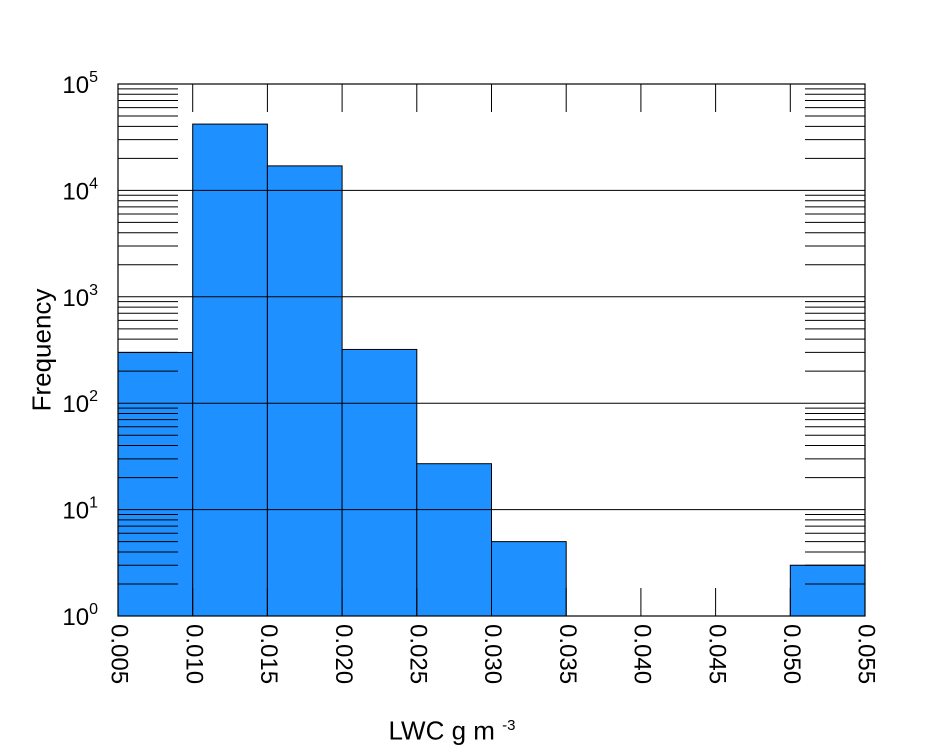 This screenshot has width=940, height=753. Describe the element at coordinates (93, 503) in the screenshot. I see `y-tick-label-exponent: 1` at that location.